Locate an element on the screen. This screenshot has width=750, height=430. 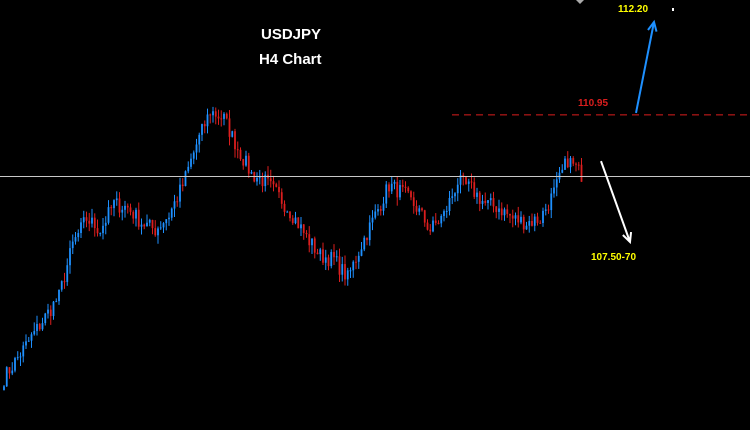
resistance-level-label: 110.95 is located at coordinates (593, 103).